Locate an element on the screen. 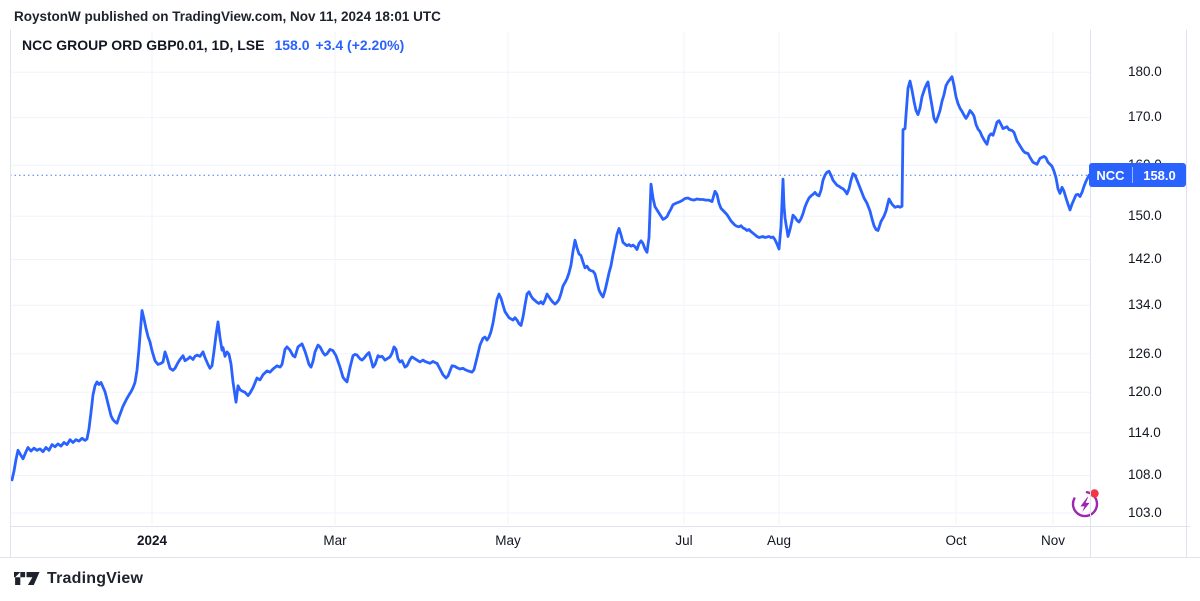  symbol-title: NCC GROUP ORD GBP0.01, 1D, LSE is located at coordinates (143, 45).